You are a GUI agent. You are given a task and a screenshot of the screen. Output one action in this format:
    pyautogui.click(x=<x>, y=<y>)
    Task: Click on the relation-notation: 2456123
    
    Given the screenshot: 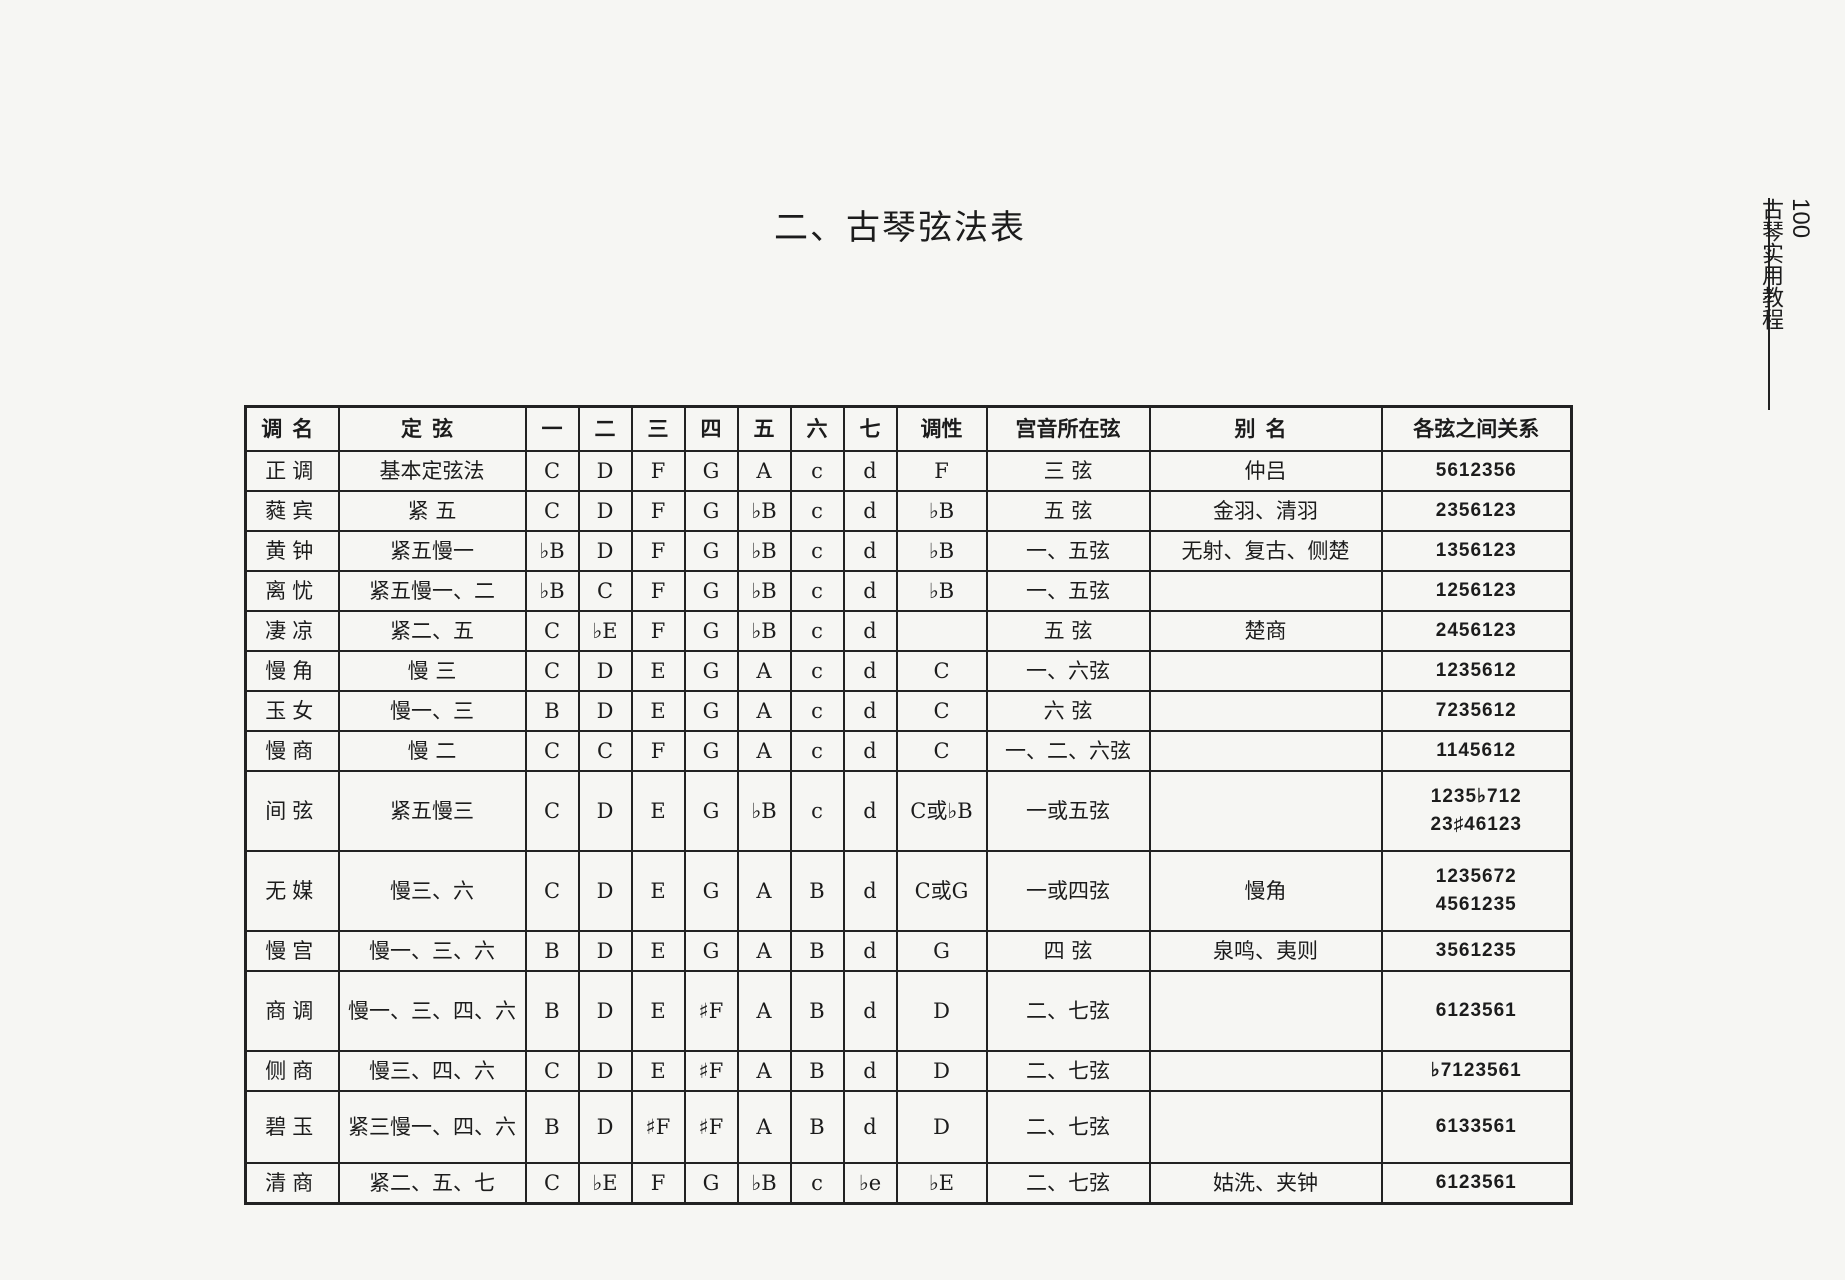 What is the action you would take?
    pyautogui.click(x=1476, y=631)
    